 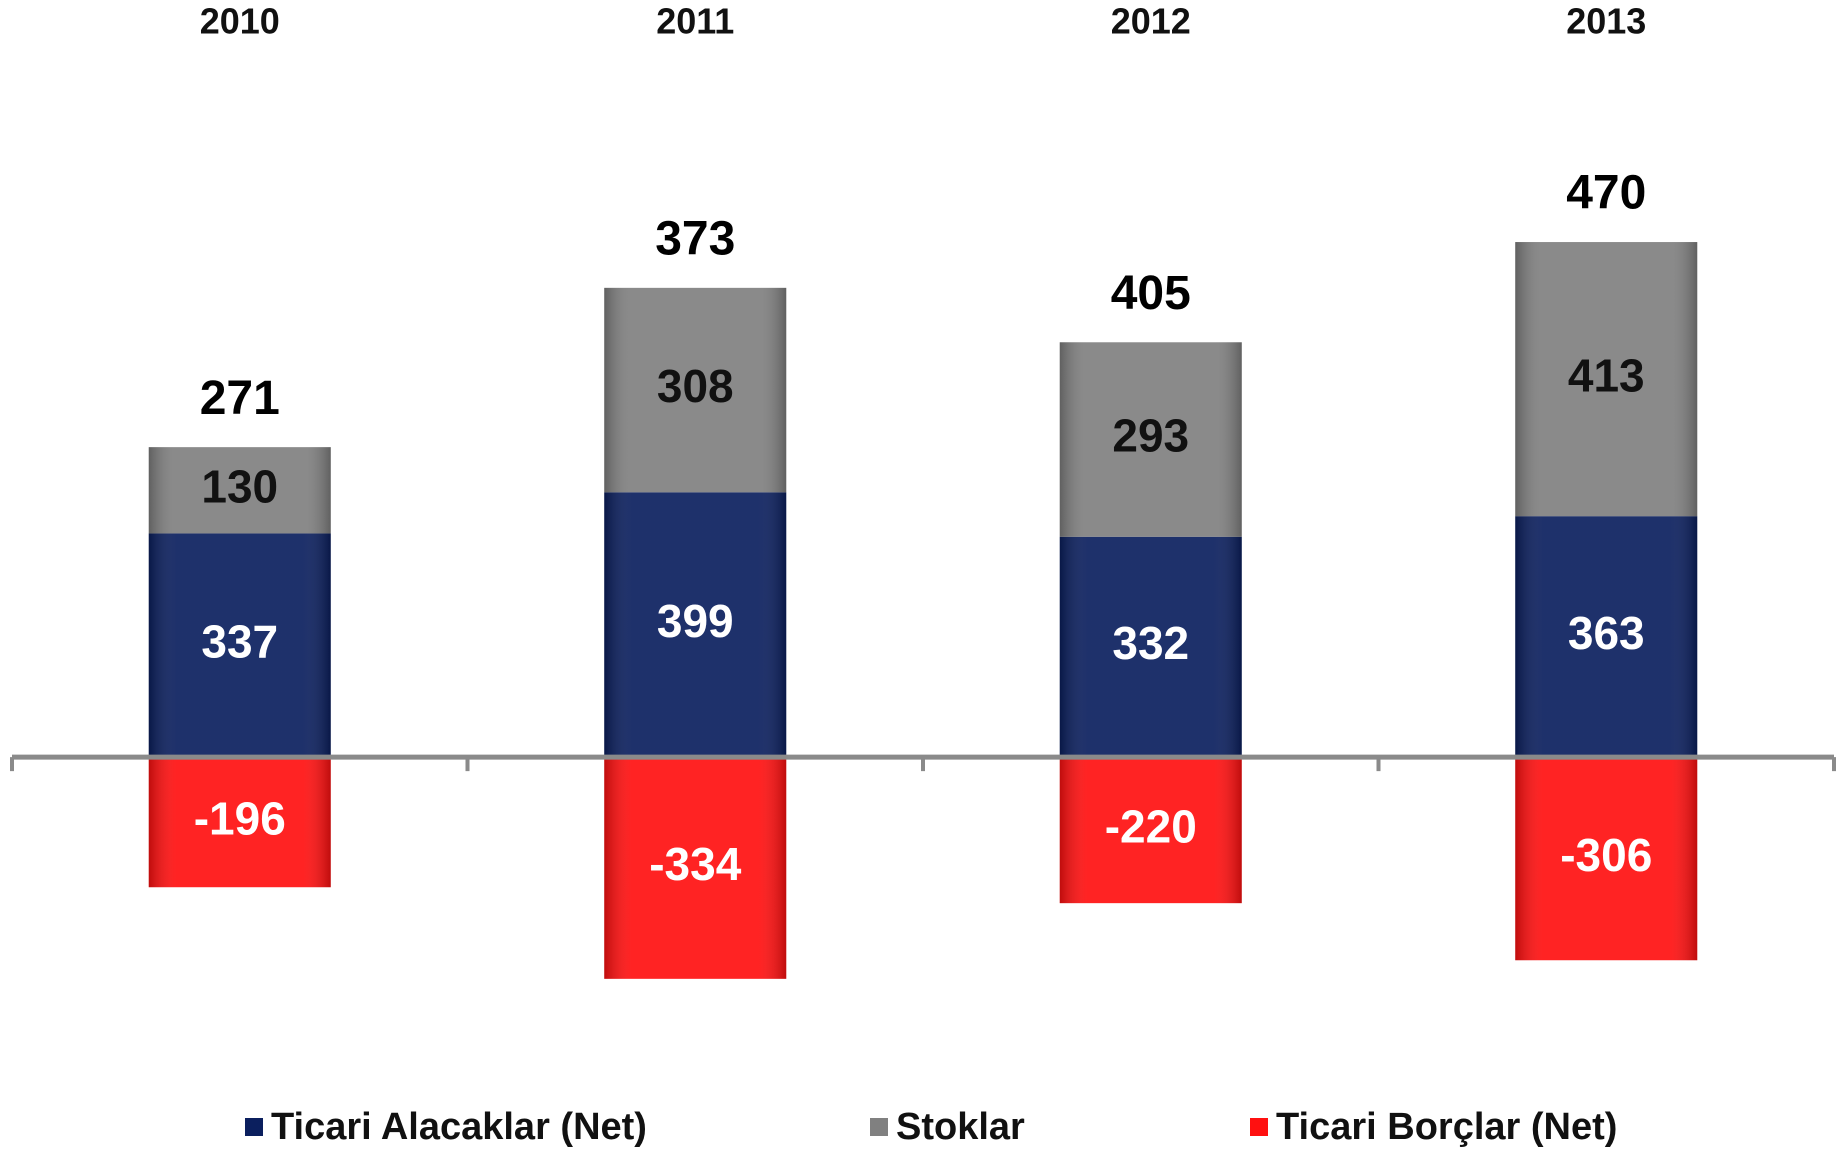 I want to click on category-label: 2012, so click(x=1151, y=21).